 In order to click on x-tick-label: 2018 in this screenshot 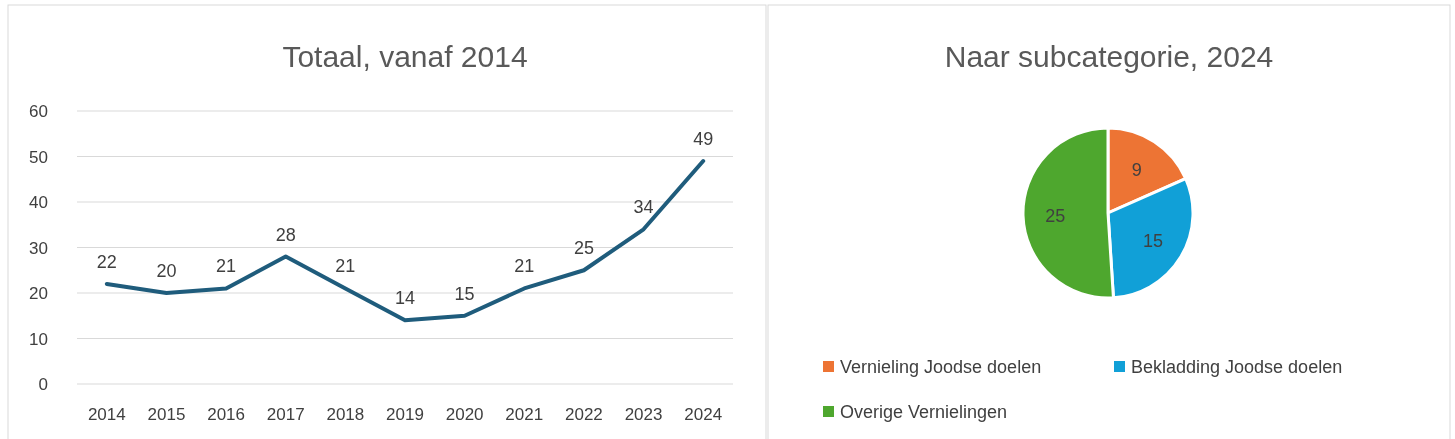, I will do `click(345, 414)`.